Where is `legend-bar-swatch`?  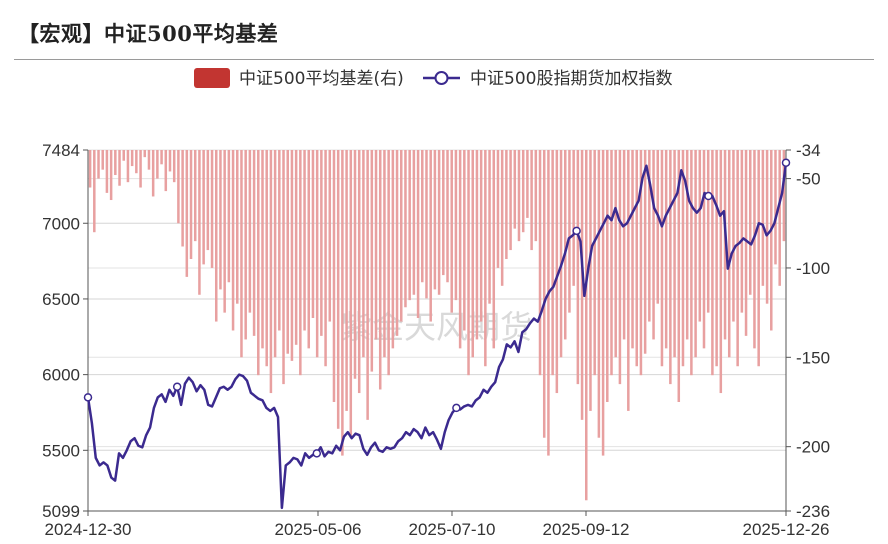
legend-bar-swatch is located at coordinates (212, 78).